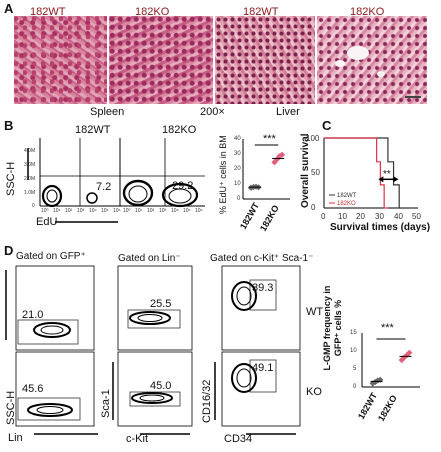  What do you see at coordinates (33, 389) in the screenshot?
I see `lgmp-value-gfp-ko: 45.6` at bounding box center [33, 389].